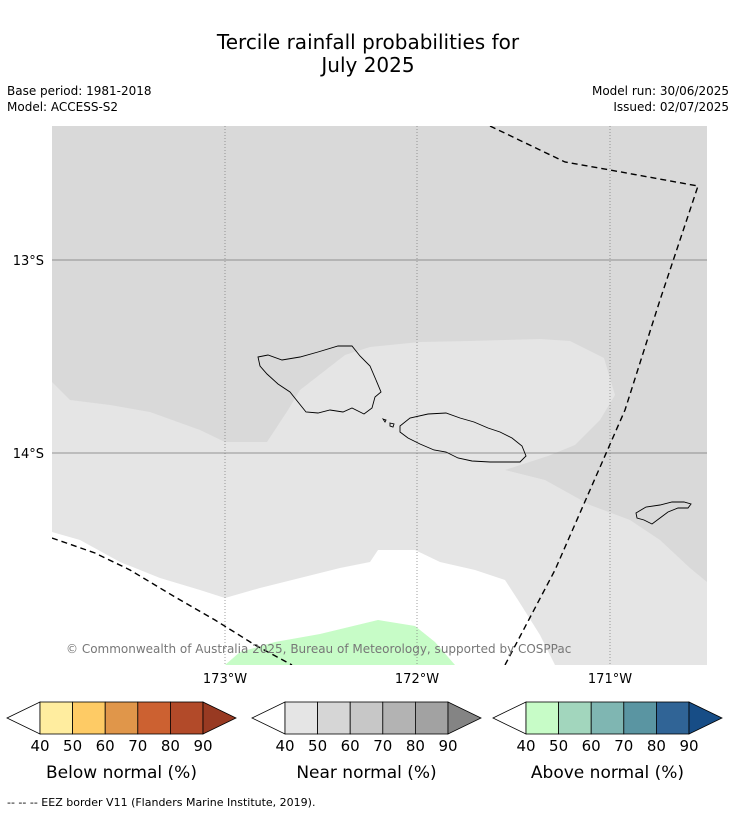 This screenshot has width=736, height=816. I want to click on colorbar-above-label: Above normal (%), so click(607, 773).